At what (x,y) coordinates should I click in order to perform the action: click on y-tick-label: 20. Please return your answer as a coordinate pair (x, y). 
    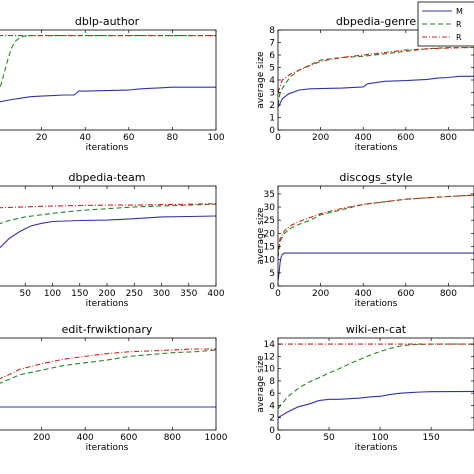
    Looking at the image, I should click on (270, 234).